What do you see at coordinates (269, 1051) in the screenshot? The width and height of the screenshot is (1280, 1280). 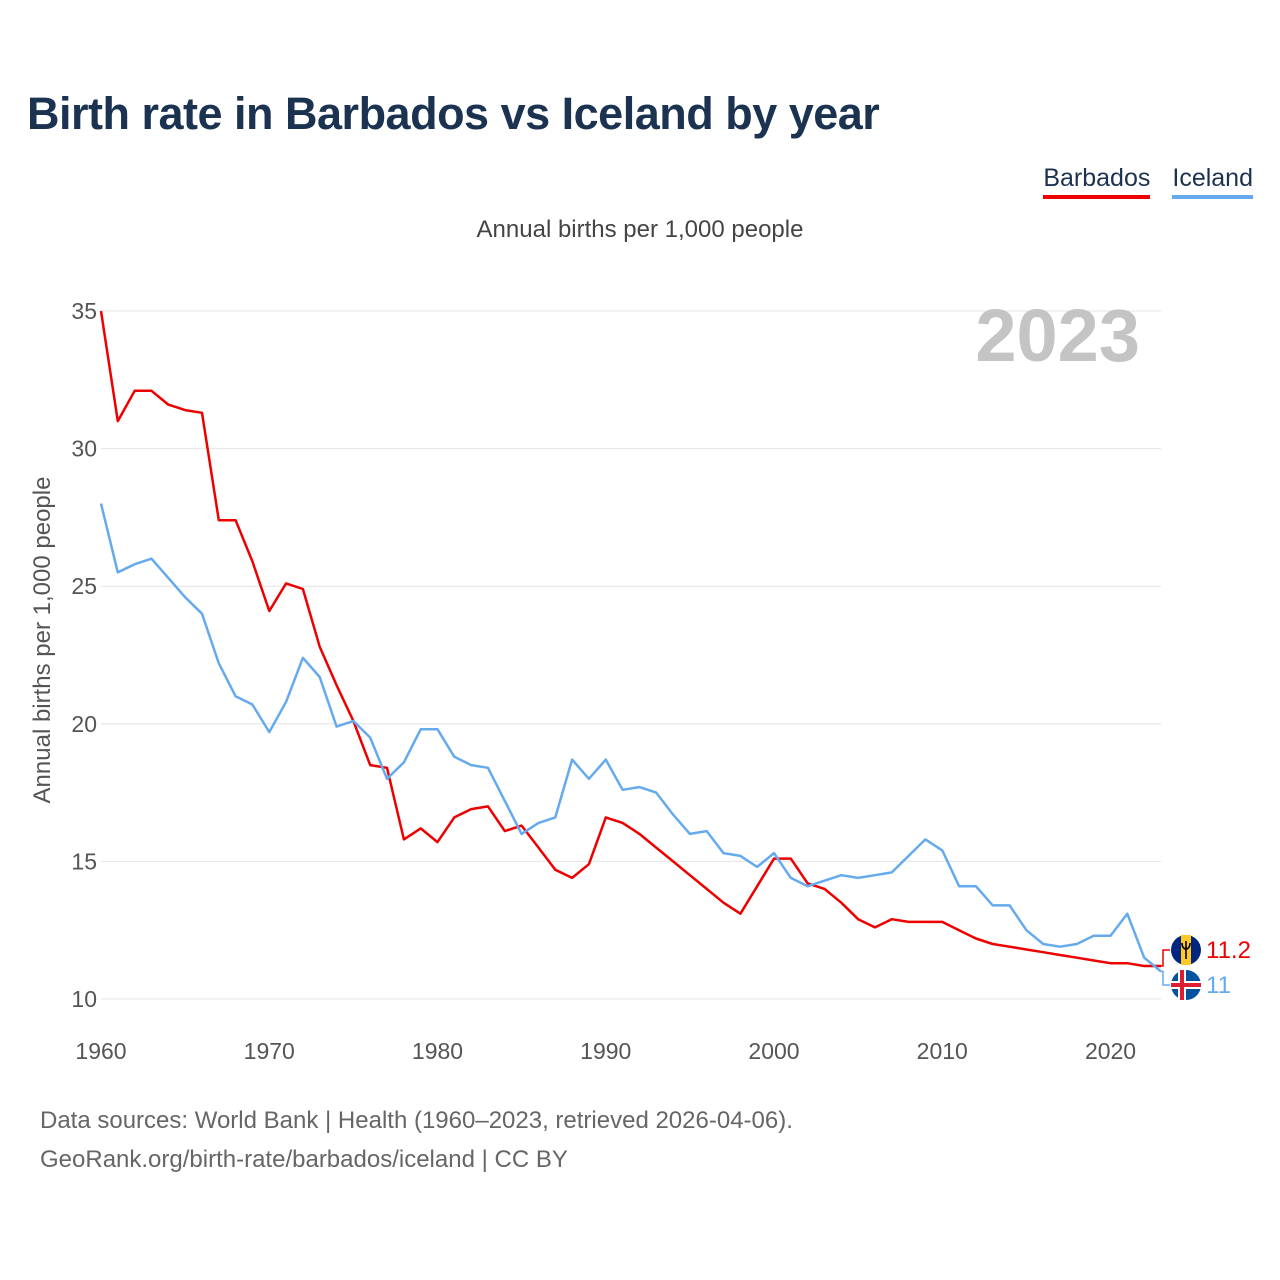 I see `x-tick-label-1970: 1970` at bounding box center [269, 1051].